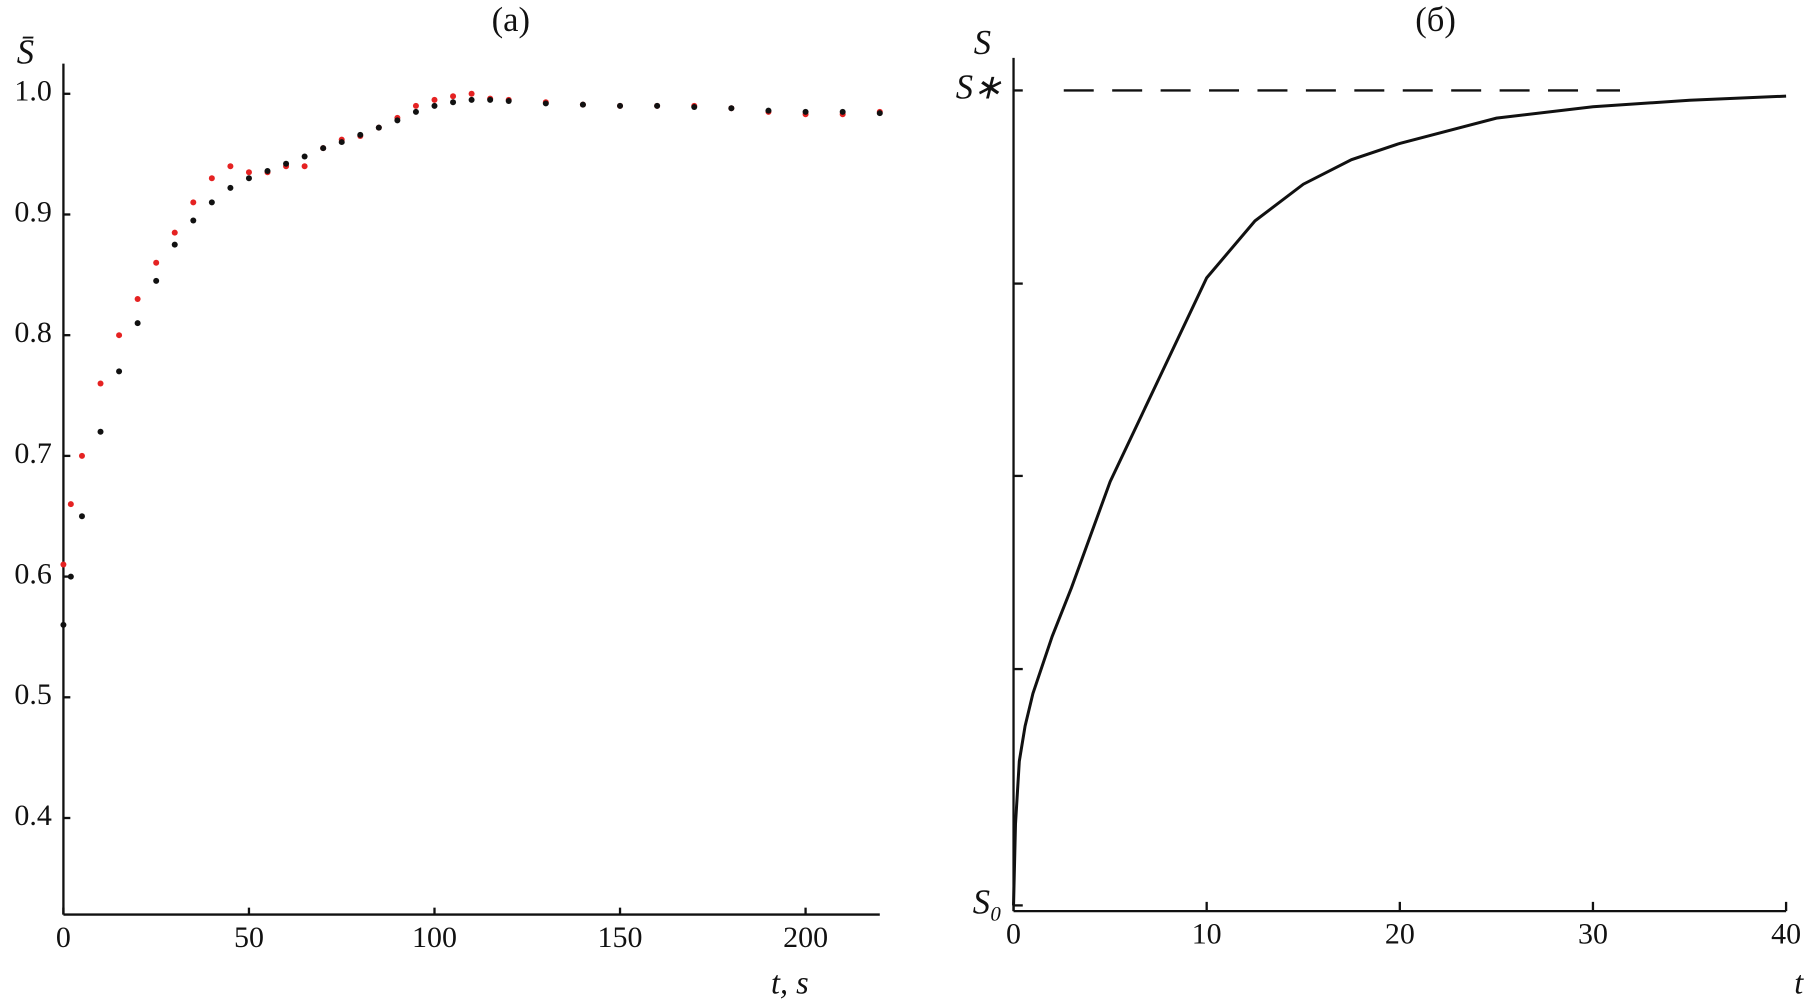 The image size is (1808, 1007). Describe the element at coordinates (434, 937) in the screenshot. I see `x-tick-label: 100` at that location.